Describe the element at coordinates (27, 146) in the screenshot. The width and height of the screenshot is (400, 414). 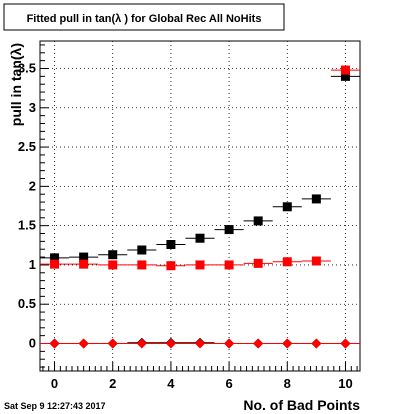
I see `y-tick-label: 2.5` at that location.